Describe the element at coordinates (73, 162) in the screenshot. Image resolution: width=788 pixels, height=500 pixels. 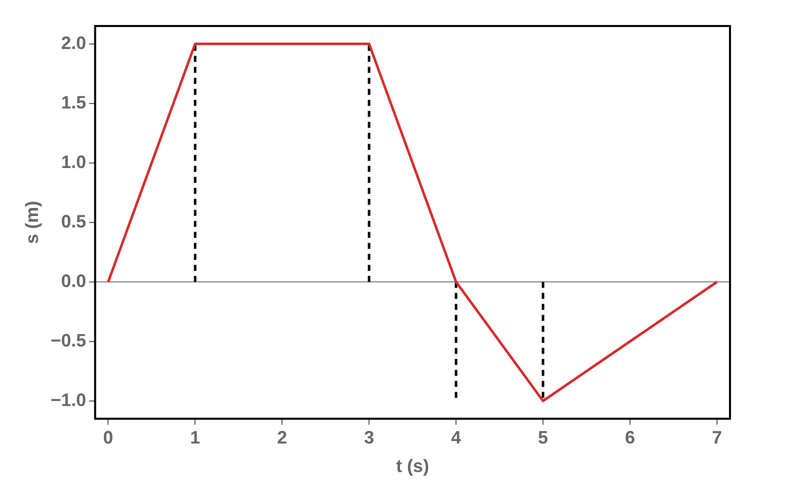
I see `y-tick-label: 1.0` at that location.